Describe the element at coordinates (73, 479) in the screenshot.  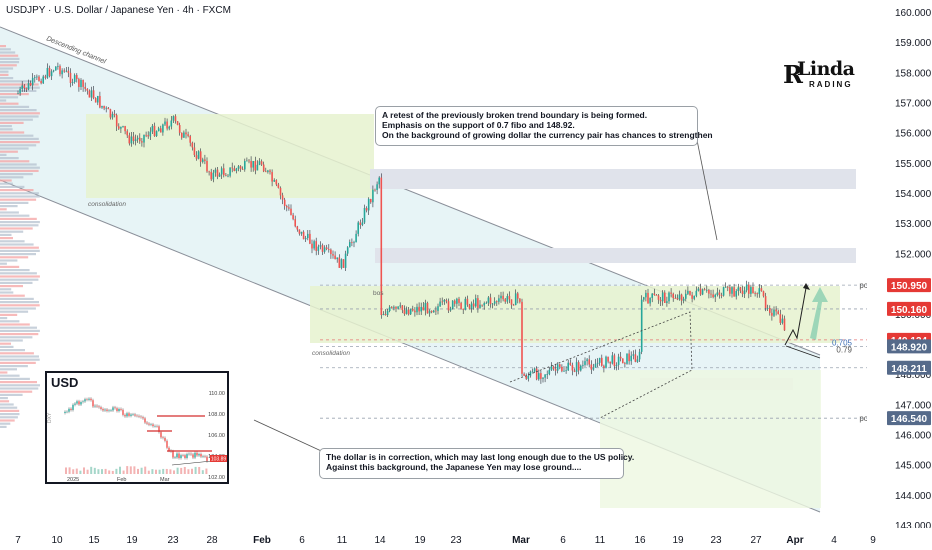
I see `inset-x-tick: 2025` at that location.